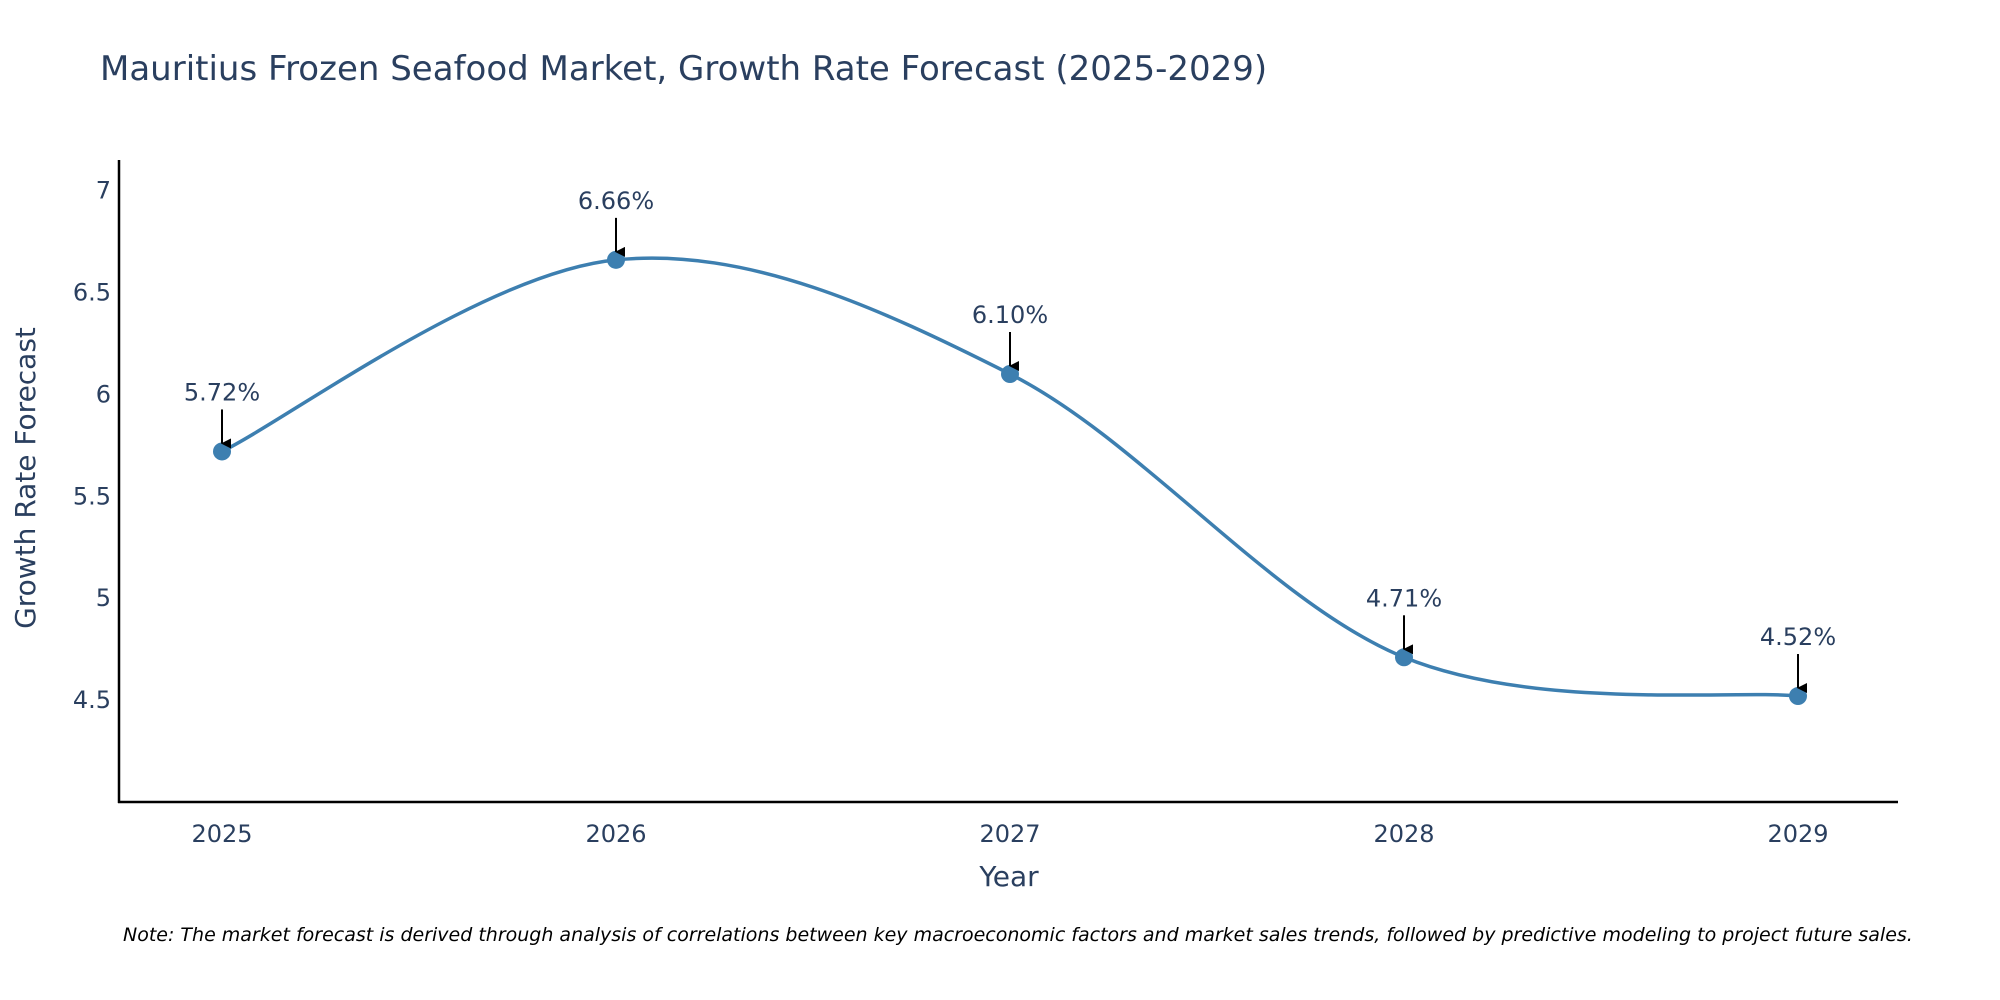 This screenshot has height=1000, width=2000. I want to click on y-tick-label: 6.5, so click(92, 292).